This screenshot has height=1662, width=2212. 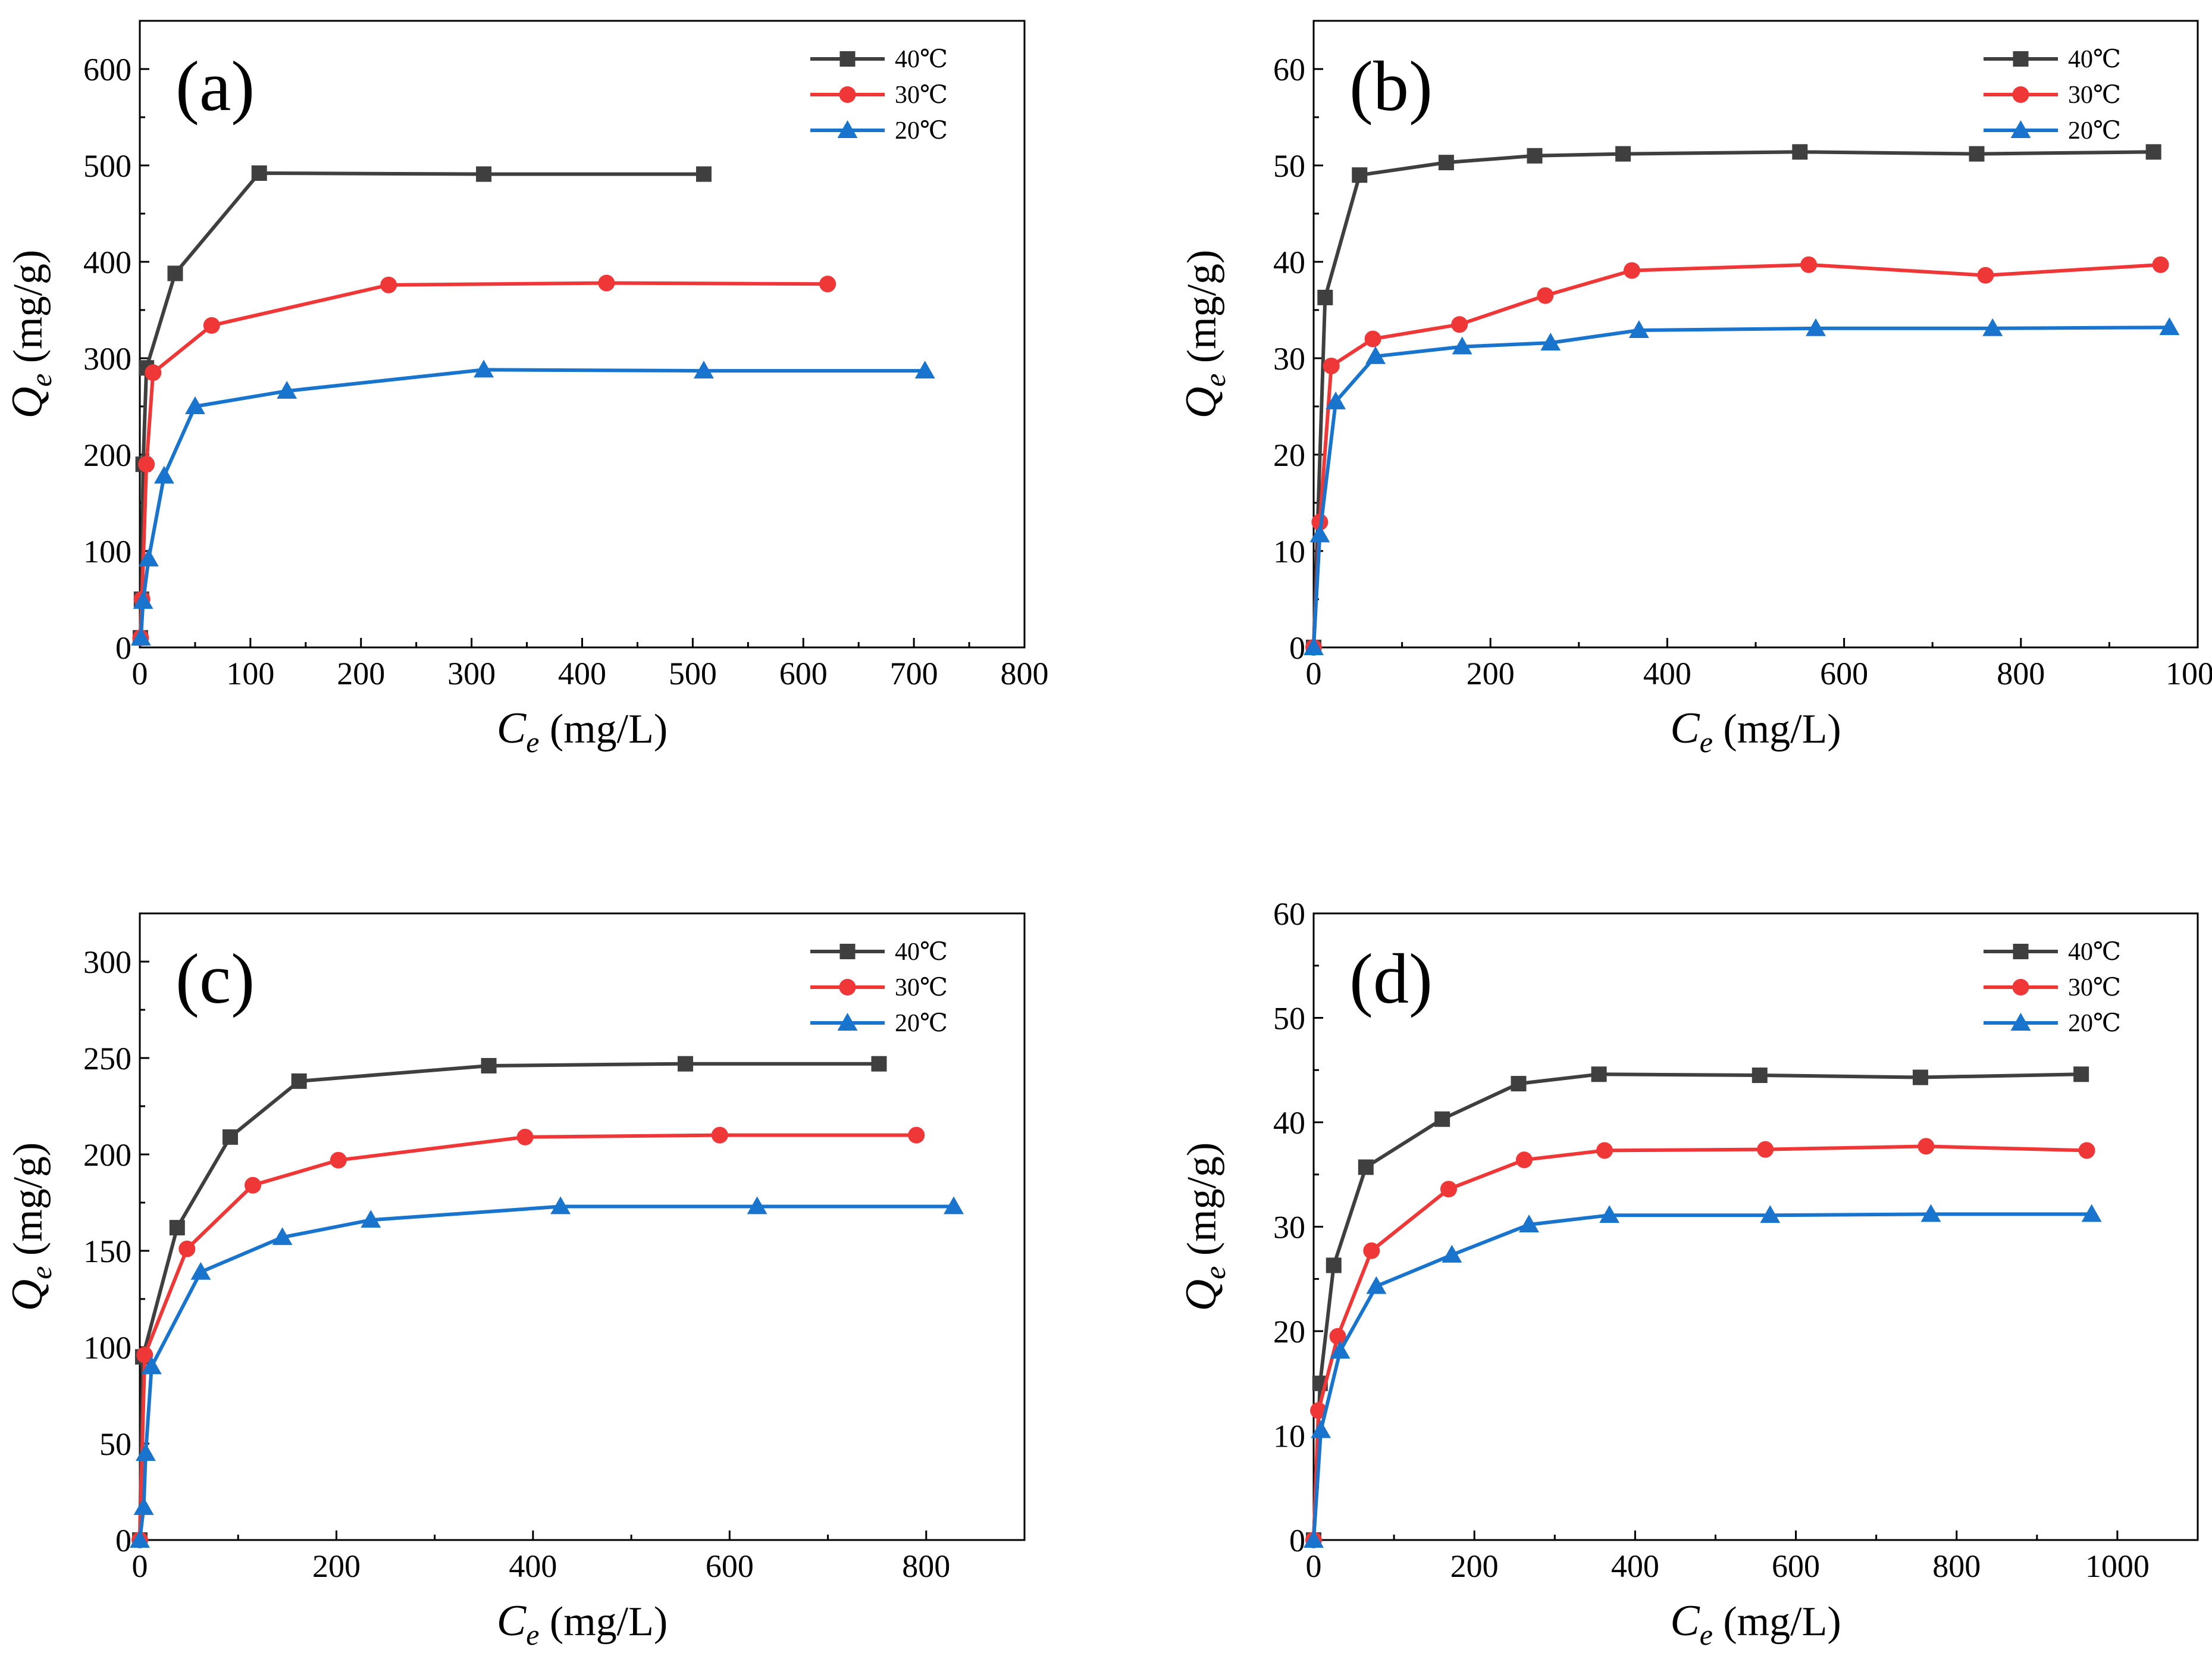 I want to click on x-tick-label: 700, so click(x=914, y=673).